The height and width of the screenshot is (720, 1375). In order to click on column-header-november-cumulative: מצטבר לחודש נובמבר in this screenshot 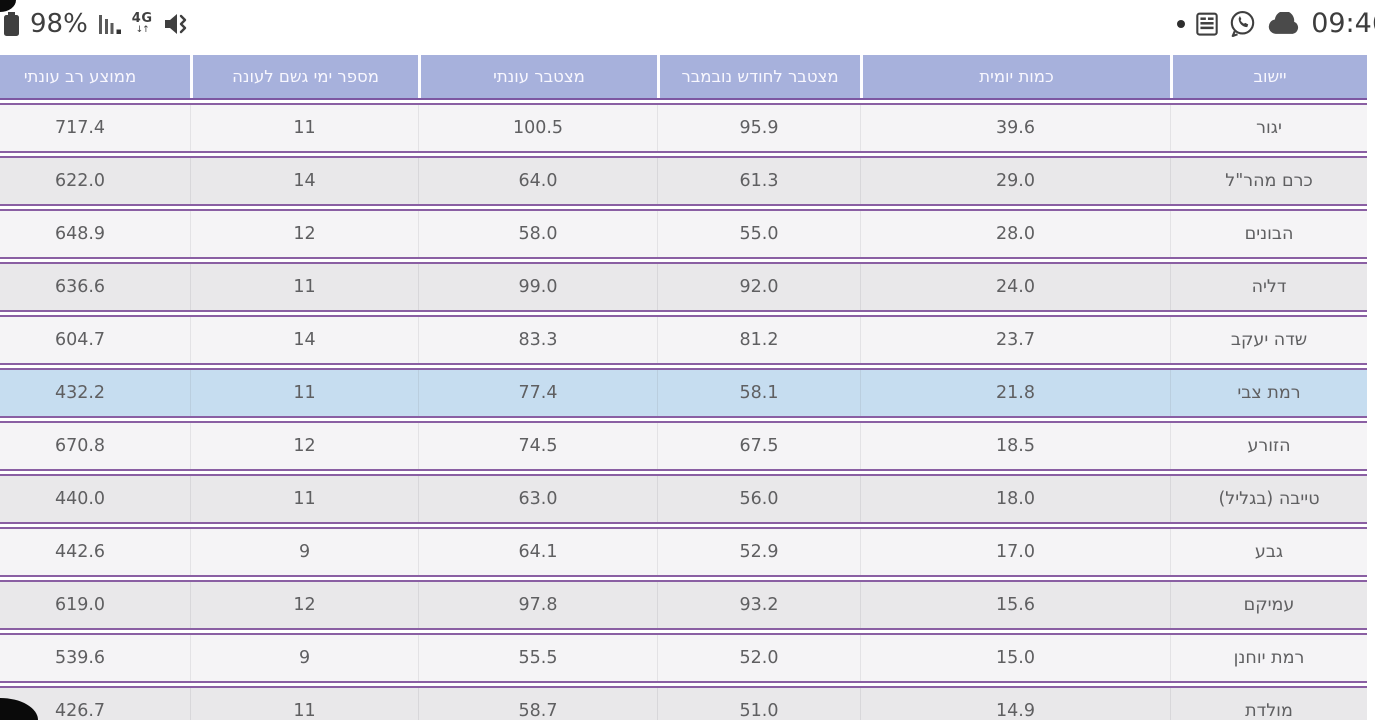, I will do `click(758, 76)`.